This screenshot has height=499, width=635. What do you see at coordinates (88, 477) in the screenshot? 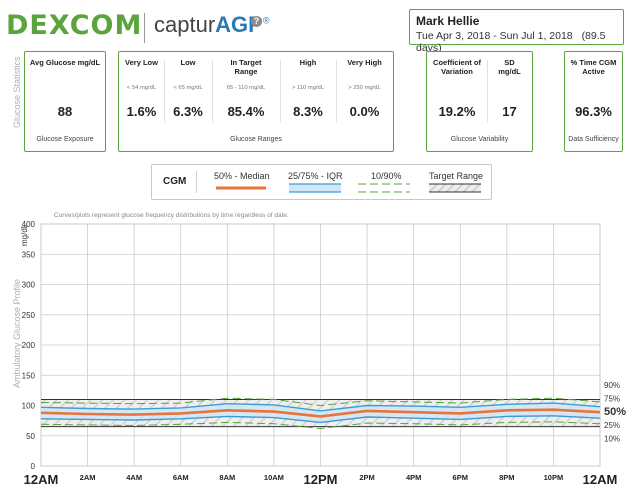
I see `x-tick-label: 2AM` at bounding box center [88, 477].